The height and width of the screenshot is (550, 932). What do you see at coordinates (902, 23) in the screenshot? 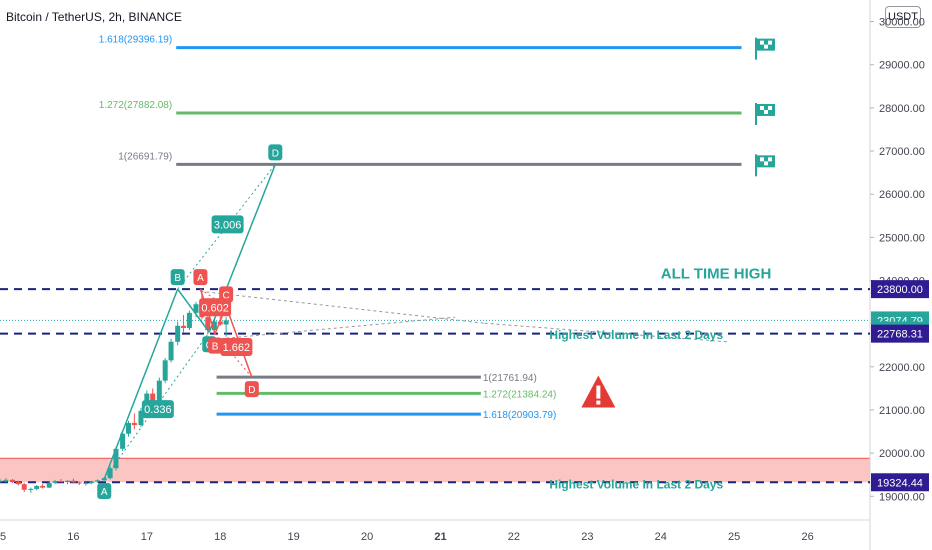
I see `y-tick-label-0: 30000.00` at bounding box center [902, 23].